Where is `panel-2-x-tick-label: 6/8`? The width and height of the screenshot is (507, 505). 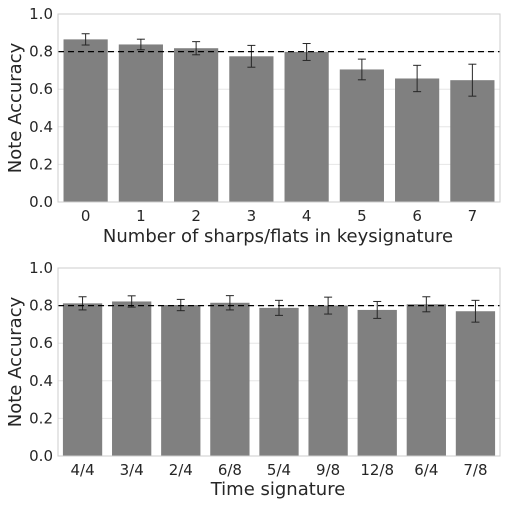 panel-2-x-tick-label: 6/8 is located at coordinates (230, 470).